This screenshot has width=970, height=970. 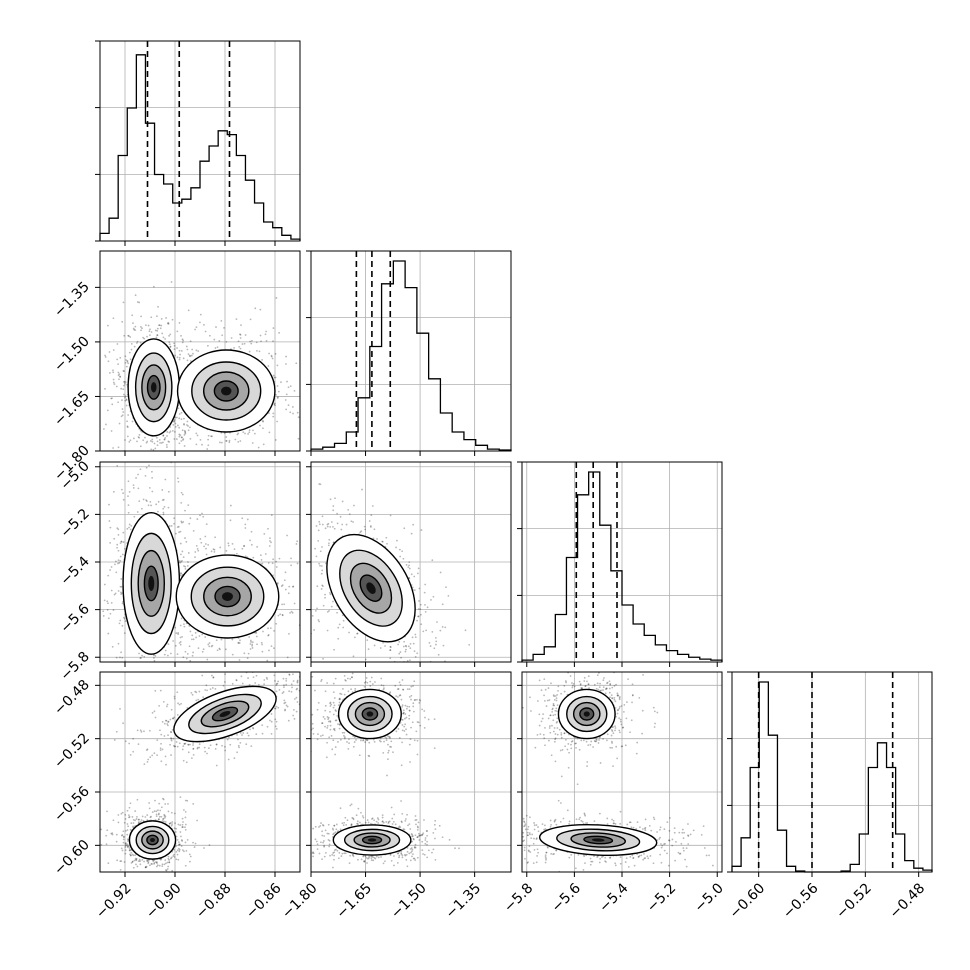 I want to click on grid-lines, so click(x=410, y=351).